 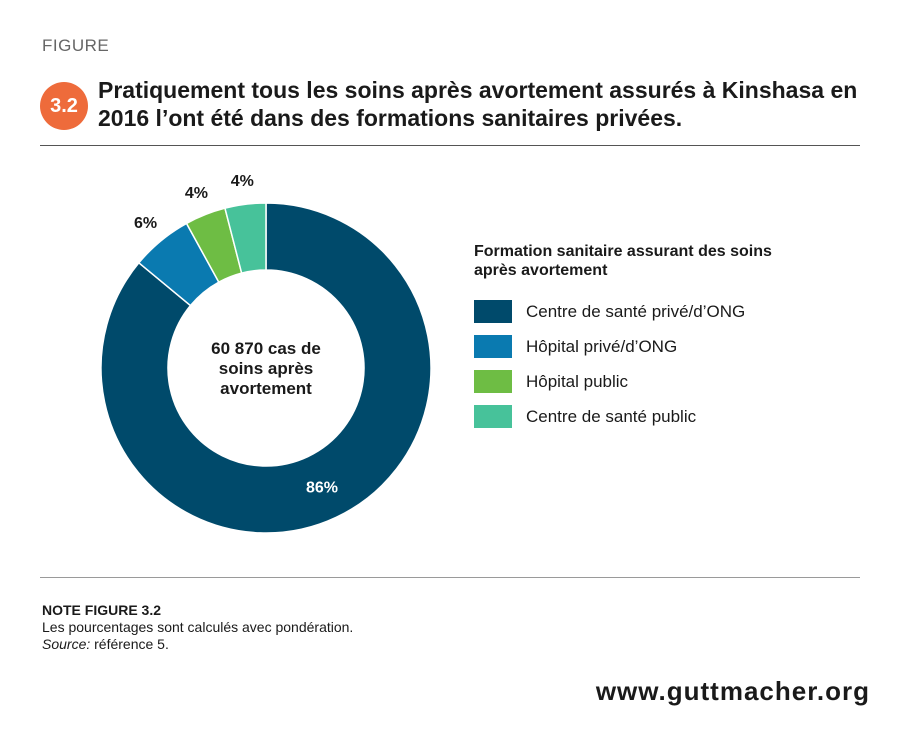 I want to click on legend-label: Hôpital privé/d’ONG, so click(x=602, y=346).